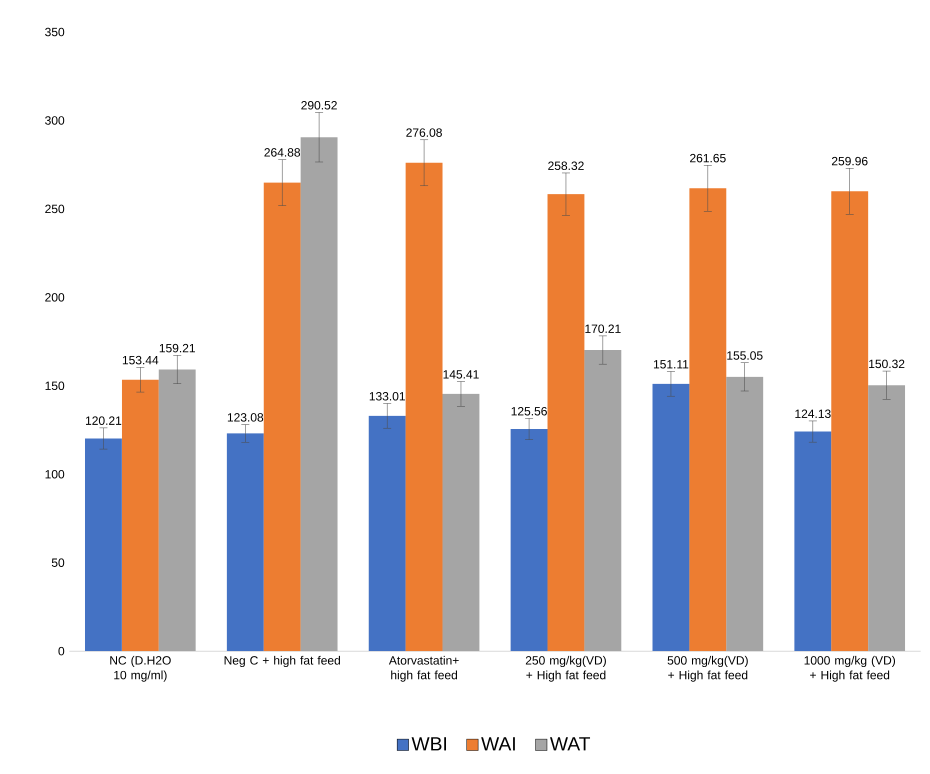 The height and width of the screenshot is (774, 930). Describe the element at coordinates (177, 348) in the screenshot. I see `data-label: 159.21` at that location.